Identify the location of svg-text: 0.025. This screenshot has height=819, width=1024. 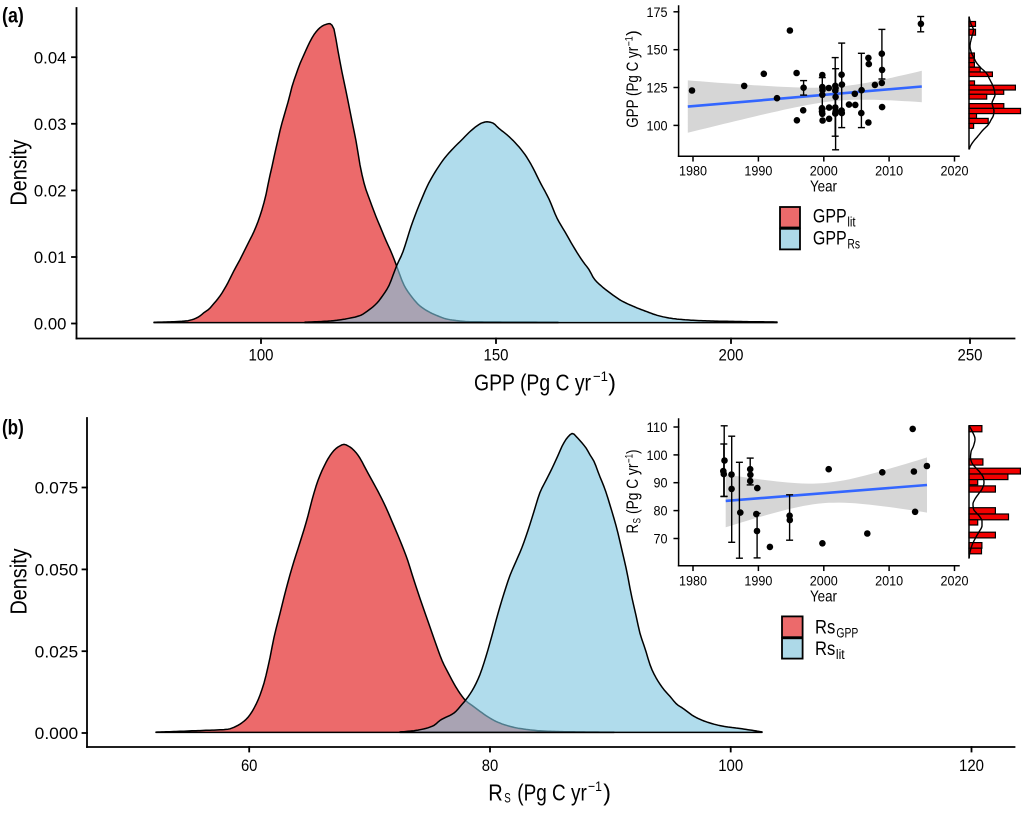
(57, 651).